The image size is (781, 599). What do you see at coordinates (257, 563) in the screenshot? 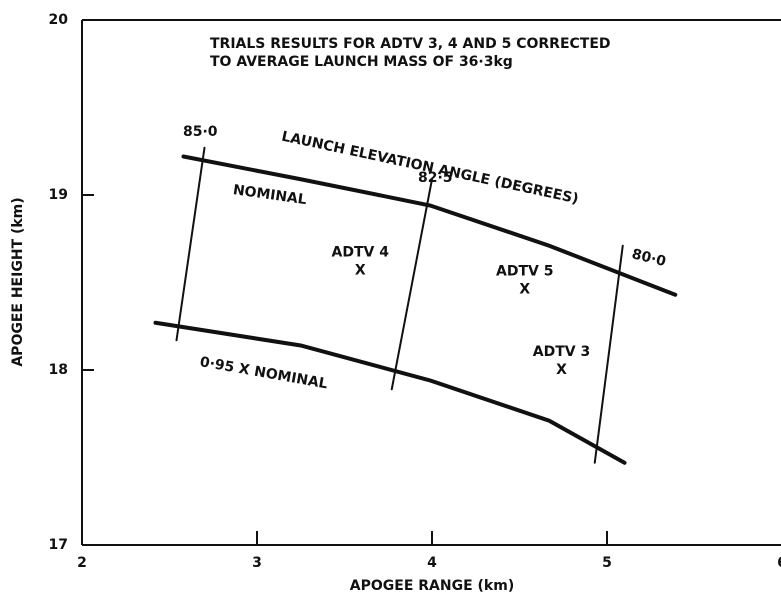
I see `x-tick-label: 3` at bounding box center [257, 563].